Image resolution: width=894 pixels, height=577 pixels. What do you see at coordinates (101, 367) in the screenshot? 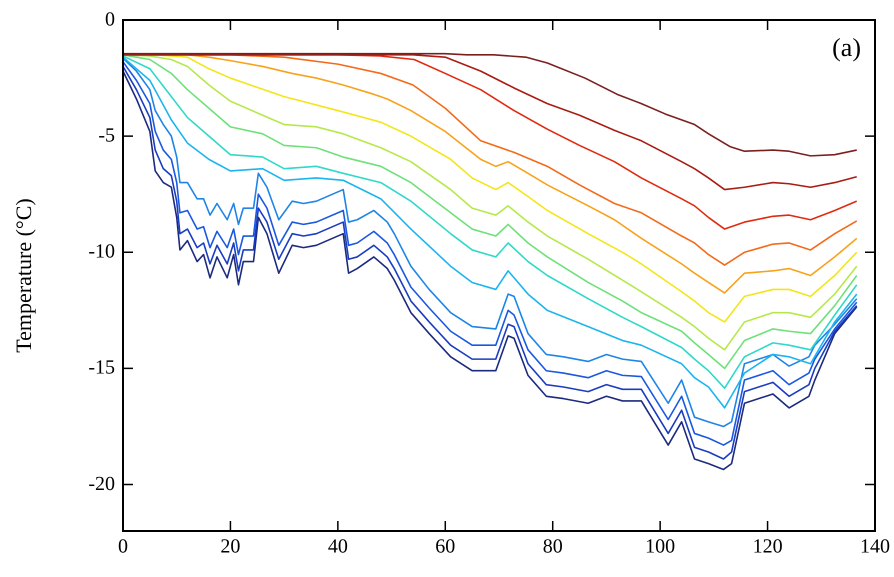
I see `y-tick-label: -15` at bounding box center [101, 367].